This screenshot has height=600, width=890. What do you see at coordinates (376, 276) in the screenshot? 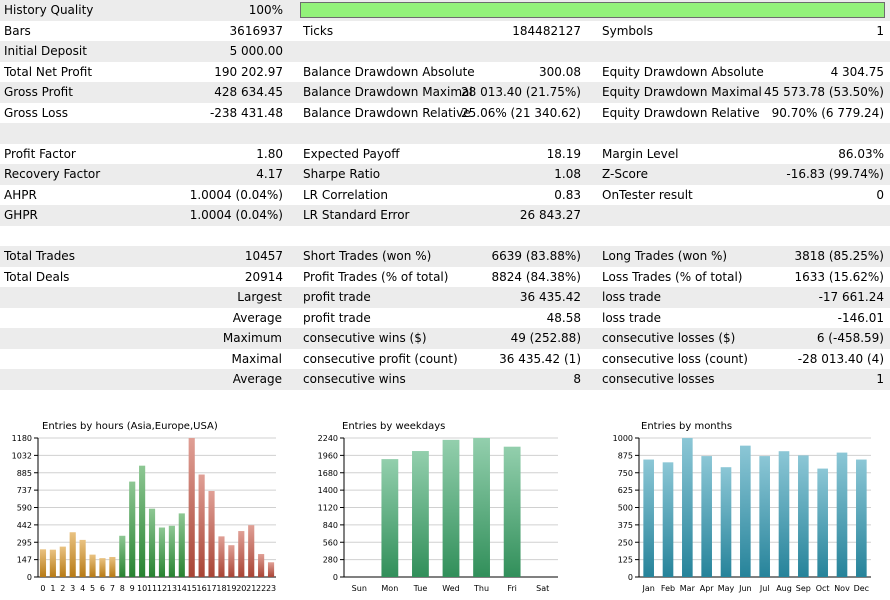
I see `metric-label: Profit Trades (% of total)` at bounding box center [376, 276].